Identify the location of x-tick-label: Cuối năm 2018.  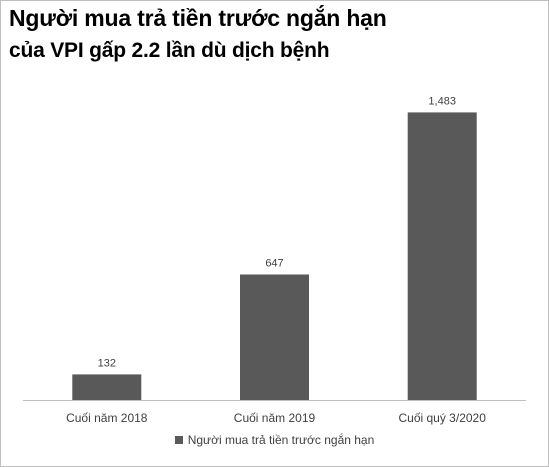
(107, 418).